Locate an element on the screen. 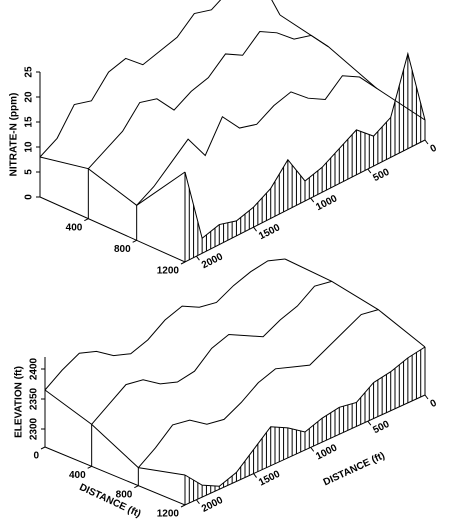 This screenshot has width=450, height=526. y-tick-label: 10 is located at coordinates (29, 147).